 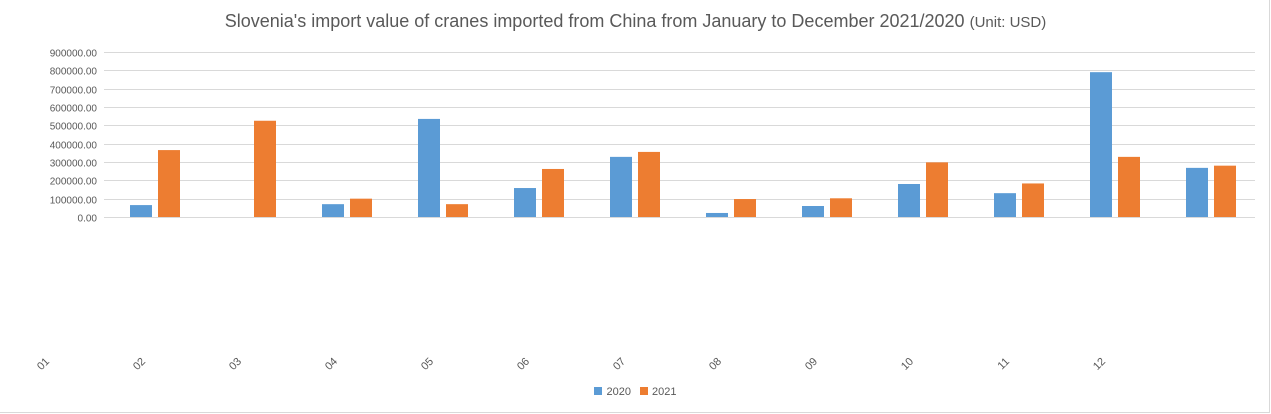 I want to click on legend-swatch-2020, so click(x=598, y=391).